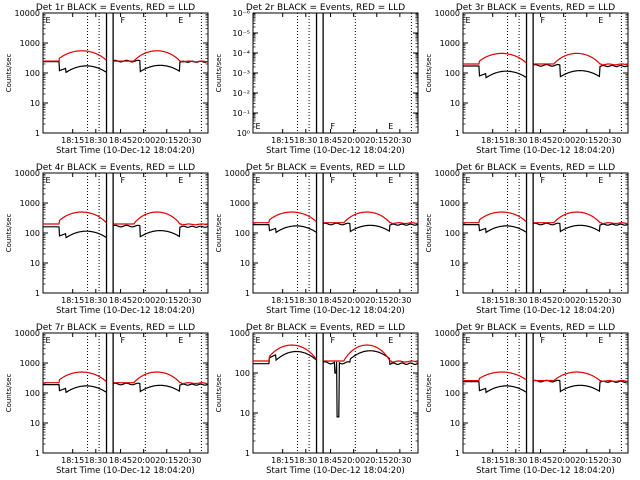  Describe the element at coordinates (241, 53) in the screenshot. I see `y-tick-label: 10⁻⁴` at that location.